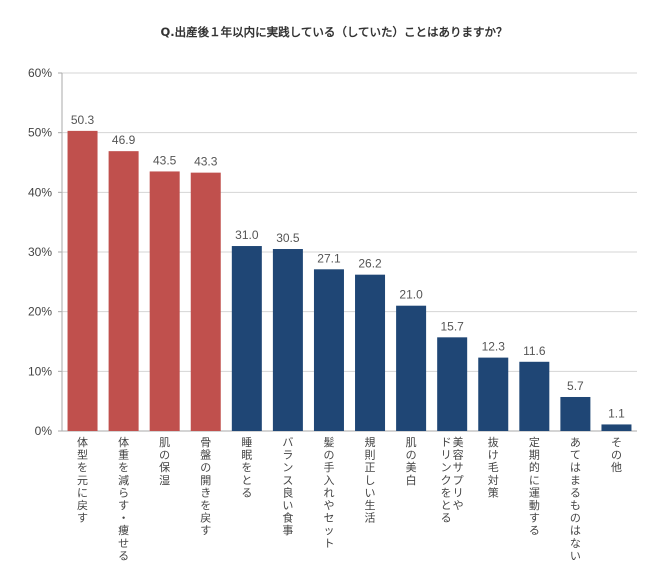 The width and height of the screenshot is (668, 580). Describe the element at coordinates (616, 413) in the screenshot. I see `value-label: 1.1` at that location.